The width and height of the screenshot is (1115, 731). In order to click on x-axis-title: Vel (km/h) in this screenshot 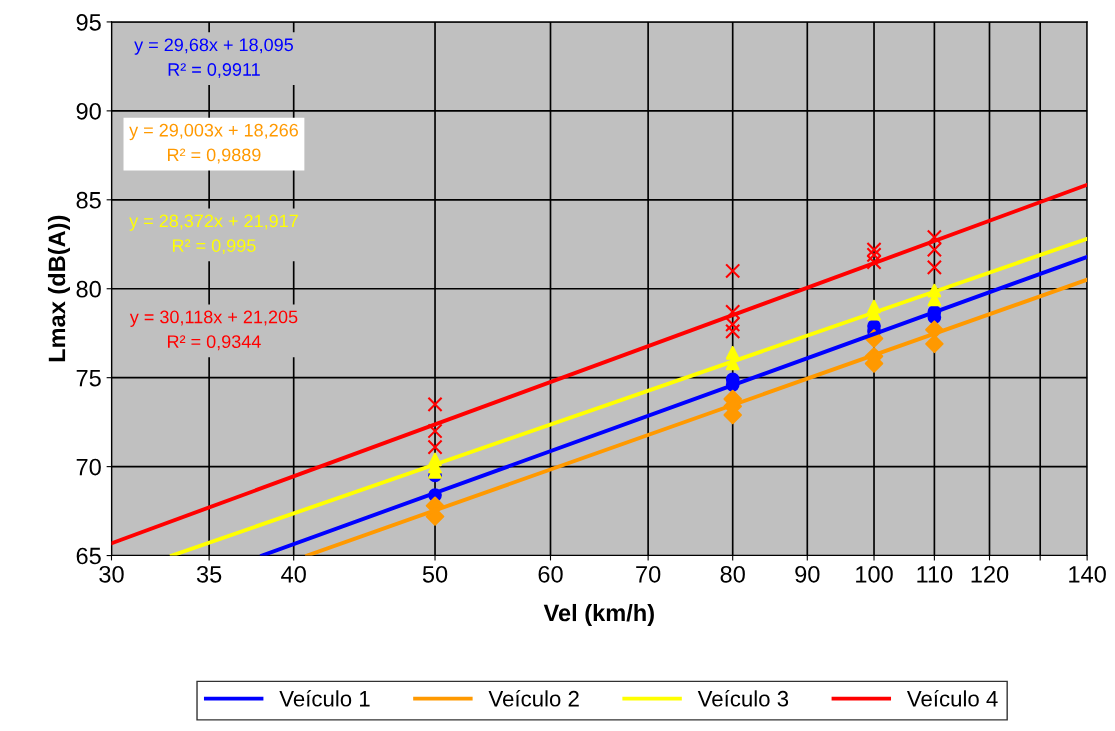, I will do `click(598, 614)`.